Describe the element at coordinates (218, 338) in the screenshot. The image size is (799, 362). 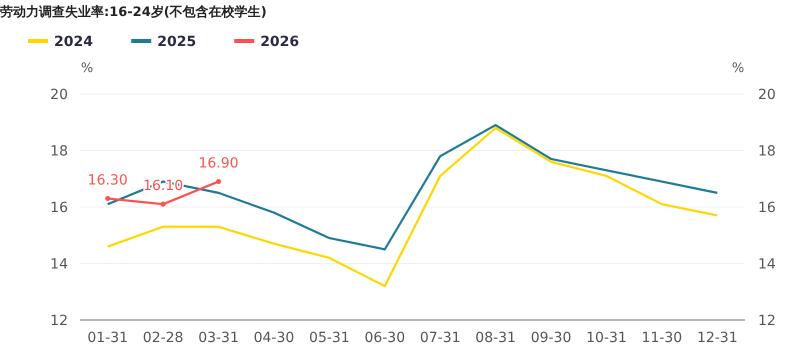
I see `x-tick-label: 03-31` at that location.